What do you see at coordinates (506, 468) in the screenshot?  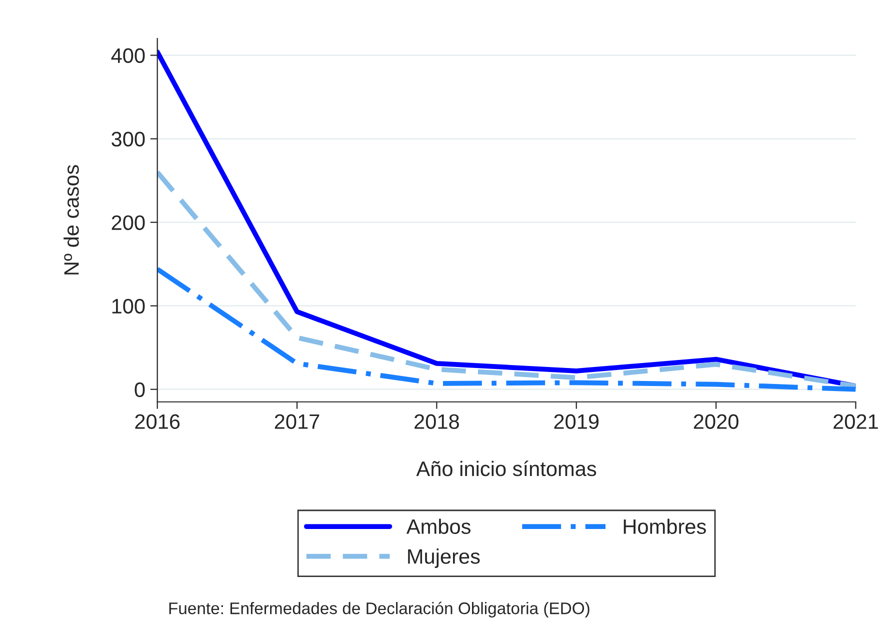 I see `x-axis-title: Año inicio síntomas` at bounding box center [506, 468].